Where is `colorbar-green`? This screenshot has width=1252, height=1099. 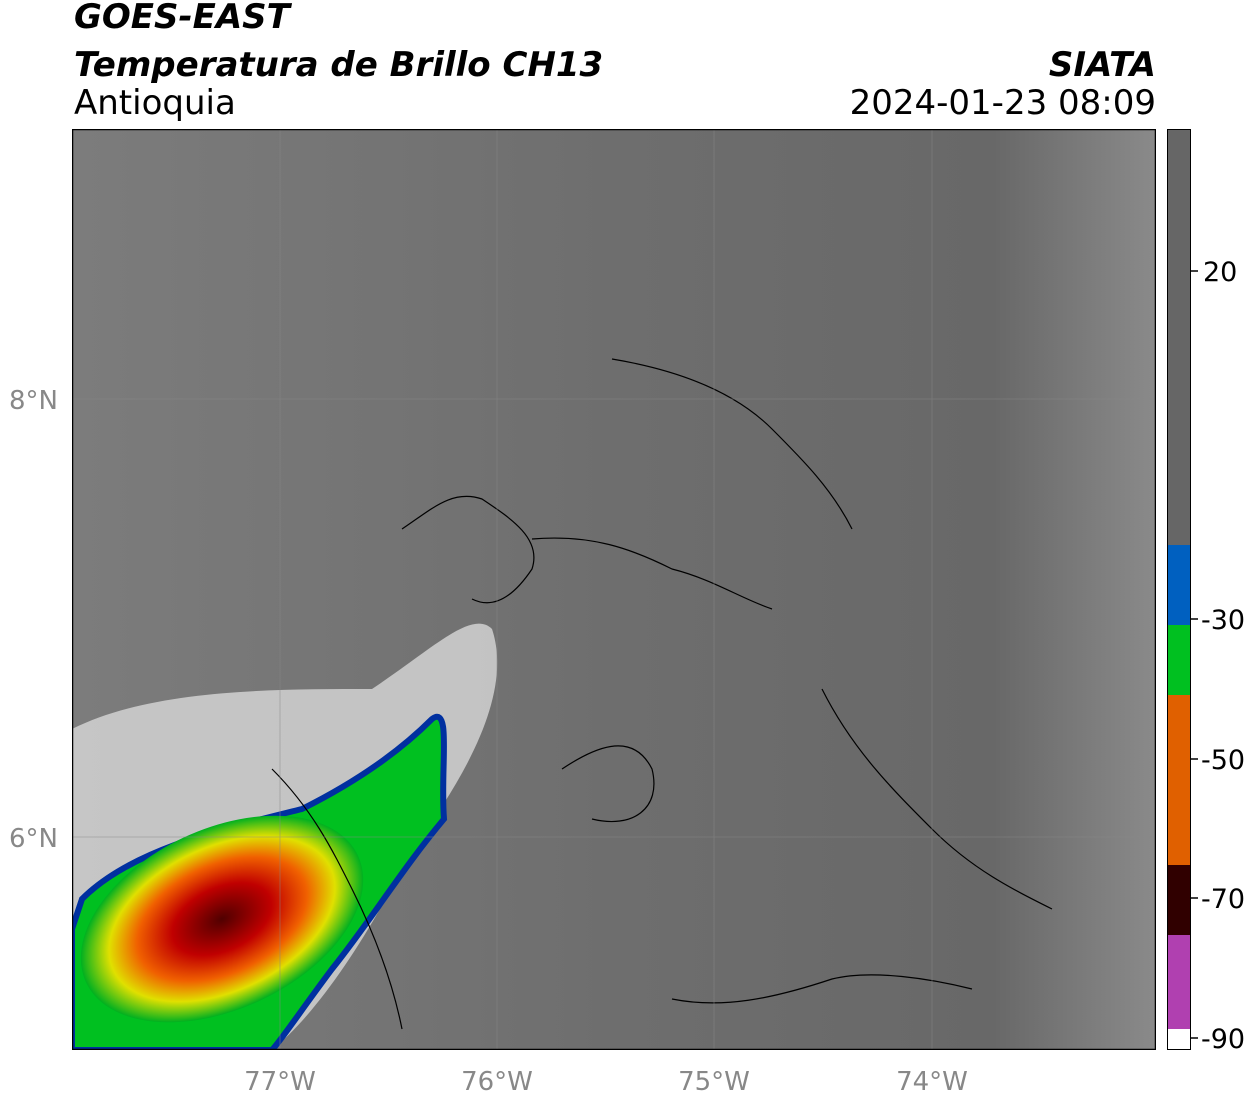
colorbar-green is located at coordinates (1179, 660).